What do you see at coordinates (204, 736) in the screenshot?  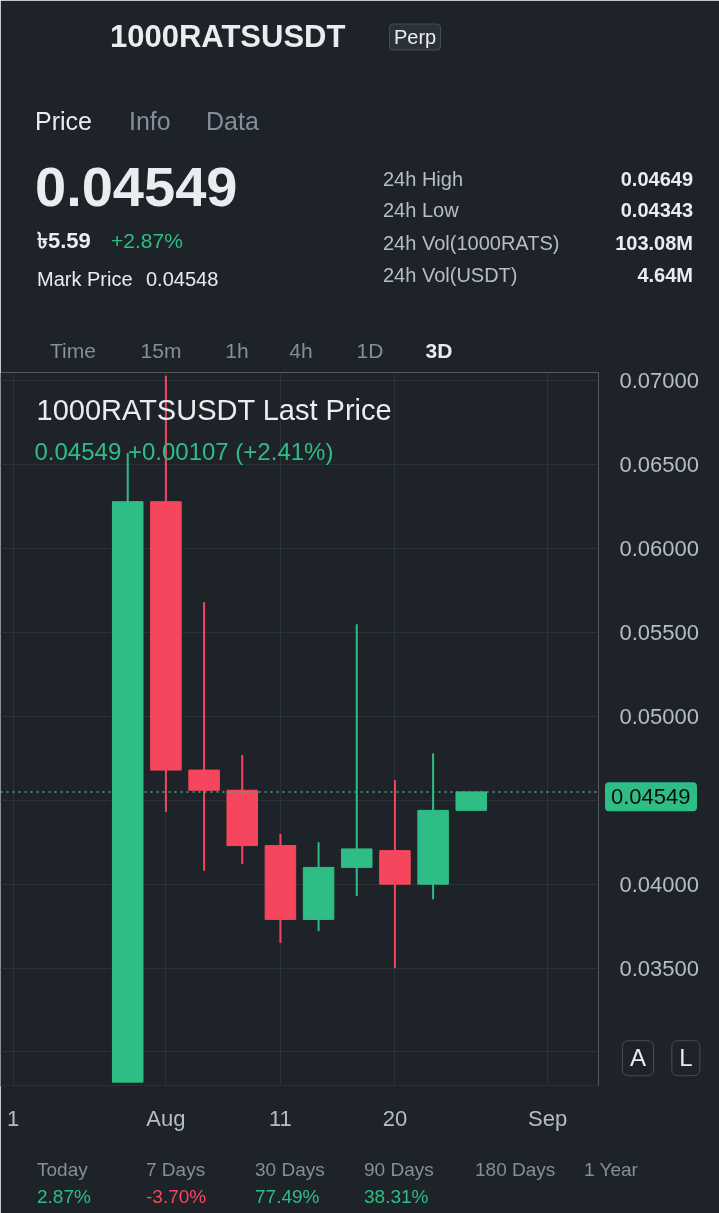 I see `candlestick` at bounding box center [204, 736].